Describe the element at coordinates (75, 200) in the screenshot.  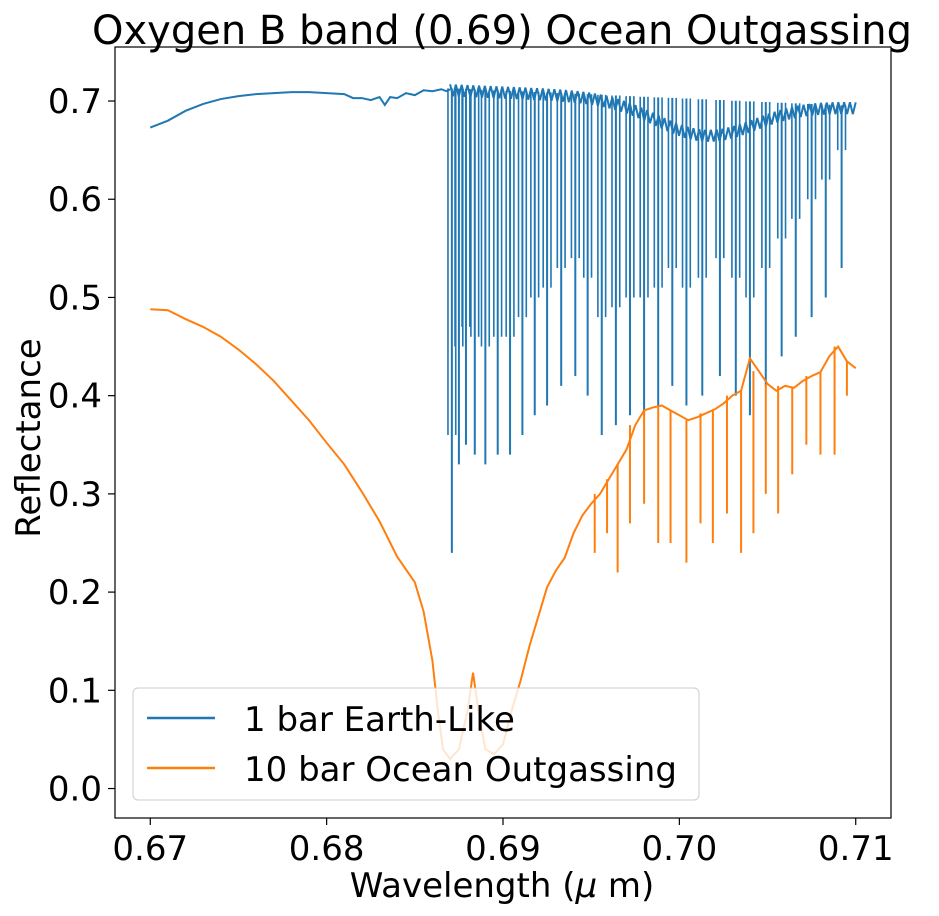
I see `y-tick-label: 0.6` at that location.